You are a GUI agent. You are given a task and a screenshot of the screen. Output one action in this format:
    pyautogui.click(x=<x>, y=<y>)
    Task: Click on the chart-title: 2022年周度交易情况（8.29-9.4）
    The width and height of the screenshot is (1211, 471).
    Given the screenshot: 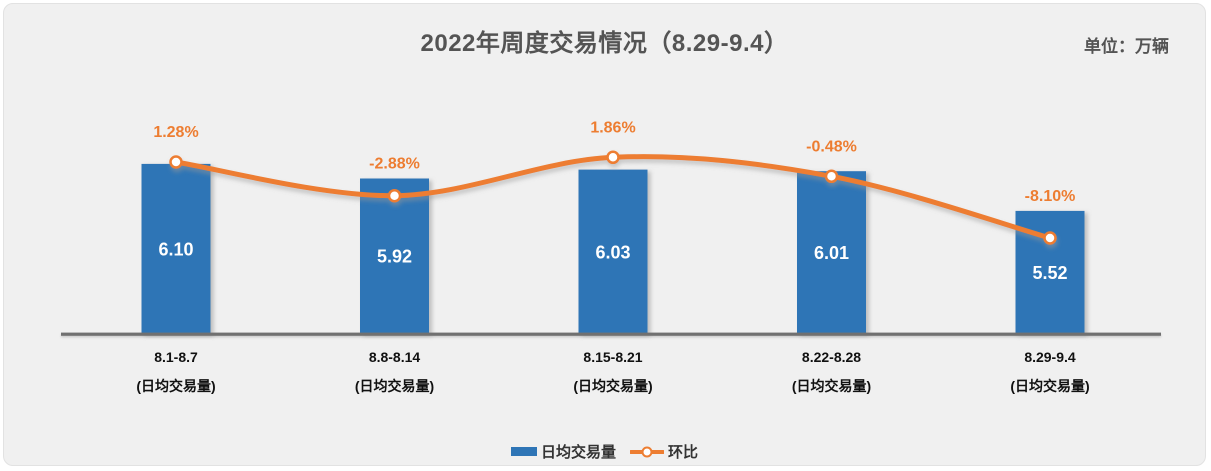 What is the action you would take?
    pyautogui.click(x=604, y=43)
    